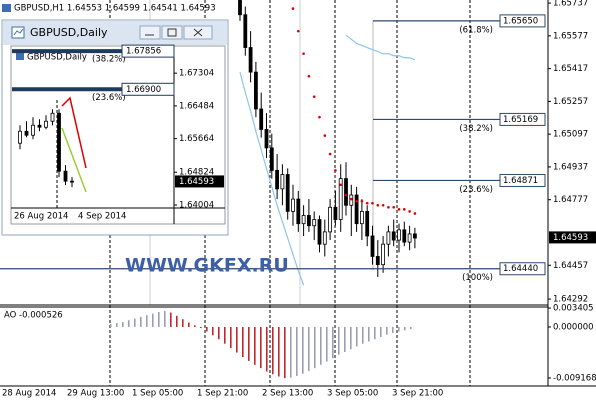  I want to click on y-tick-label: 1.64937, so click(570, 167).